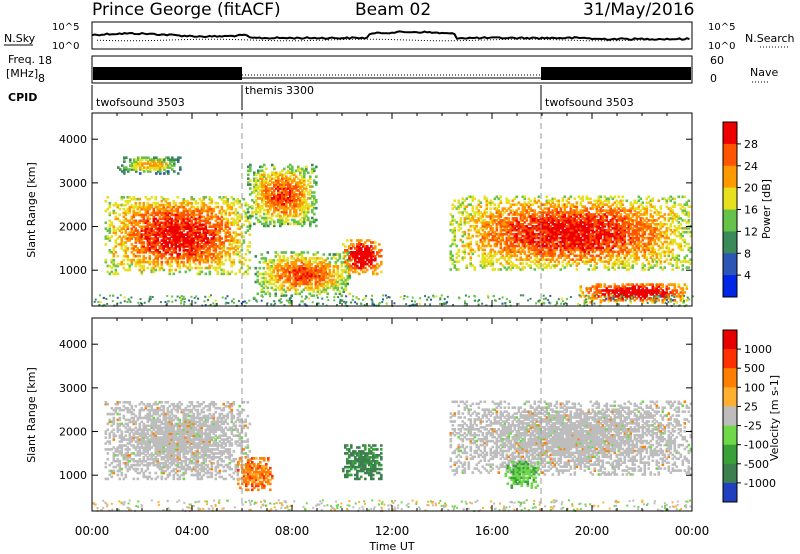 The width and height of the screenshot is (800, 554). What do you see at coordinates (292, 531) in the screenshot?
I see `x-tick-label: 08:00` at bounding box center [292, 531].